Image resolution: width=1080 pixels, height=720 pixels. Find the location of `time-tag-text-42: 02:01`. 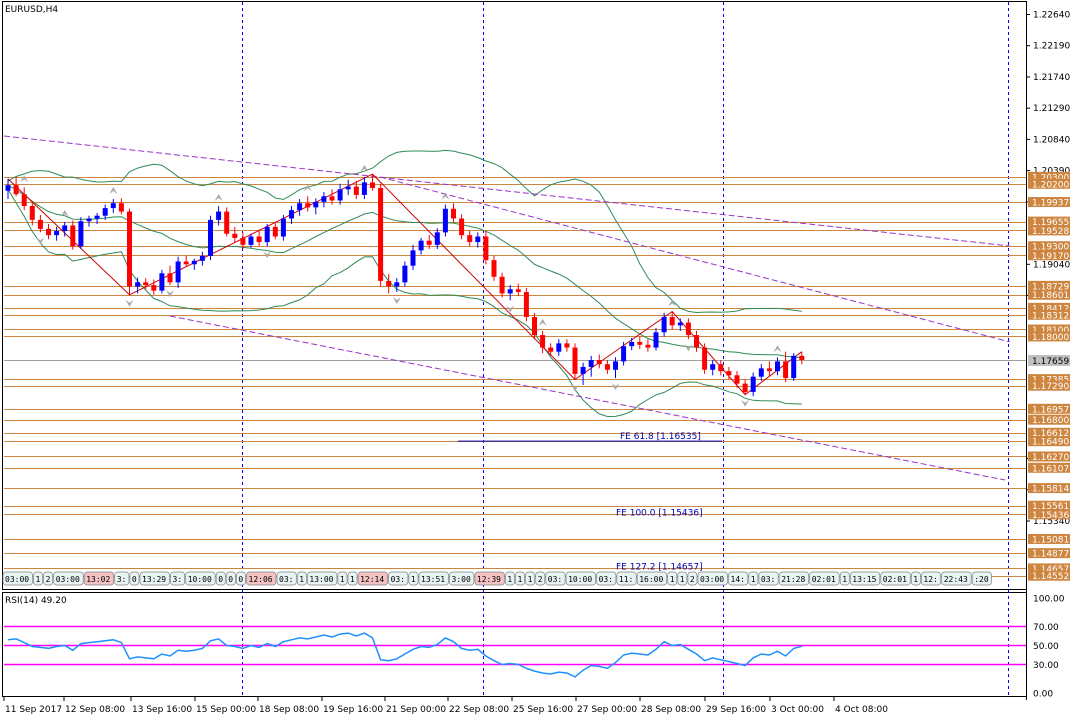

time-tag-text-42: 02:01 is located at coordinates (824, 579).